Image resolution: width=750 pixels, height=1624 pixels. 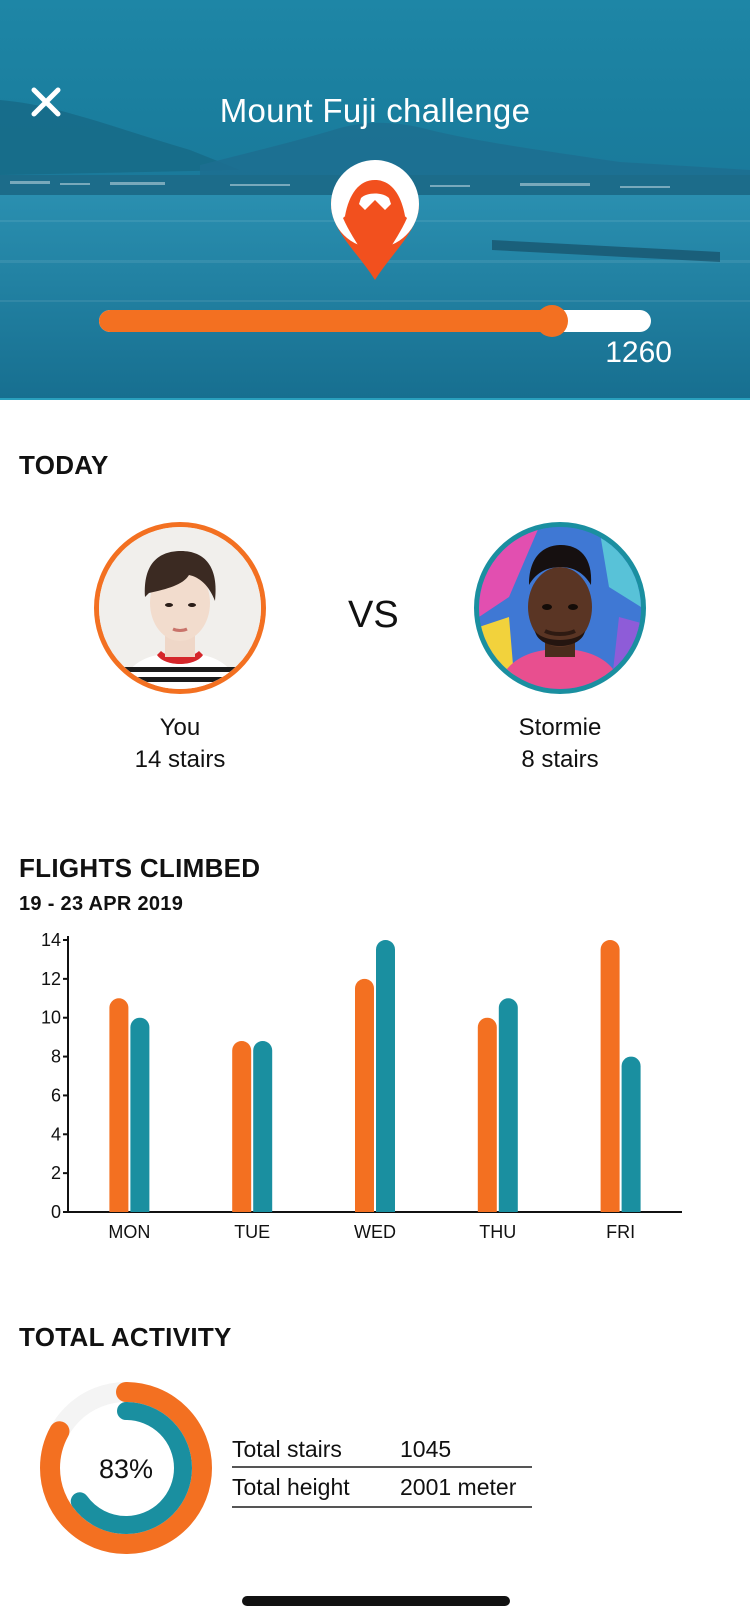 I want to click on y-tick-label: 4, so click(x=56, y=1134).